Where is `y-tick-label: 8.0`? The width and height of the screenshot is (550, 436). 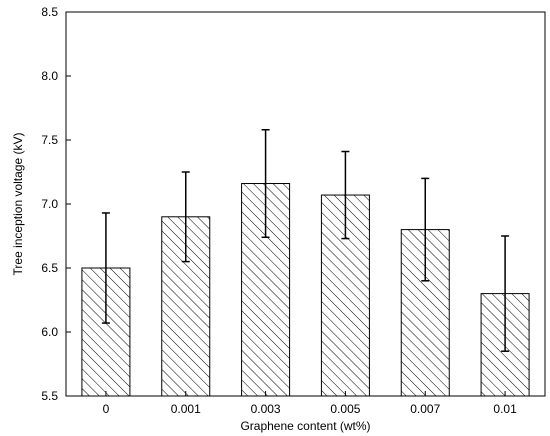 y-tick-label: 8.0 is located at coordinates (49, 76).